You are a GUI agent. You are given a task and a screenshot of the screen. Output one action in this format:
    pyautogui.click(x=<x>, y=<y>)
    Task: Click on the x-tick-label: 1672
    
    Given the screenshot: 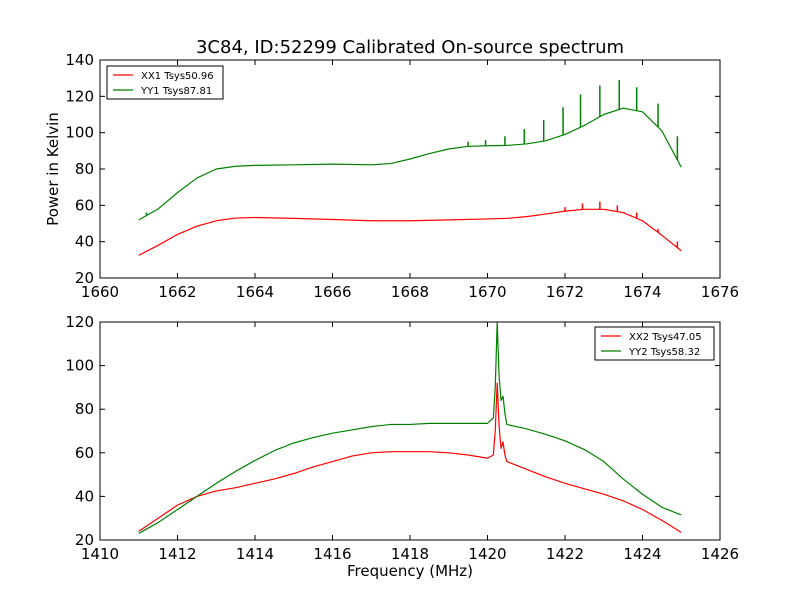 What is the action you would take?
    pyautogui.click(x=565, y=292)
    